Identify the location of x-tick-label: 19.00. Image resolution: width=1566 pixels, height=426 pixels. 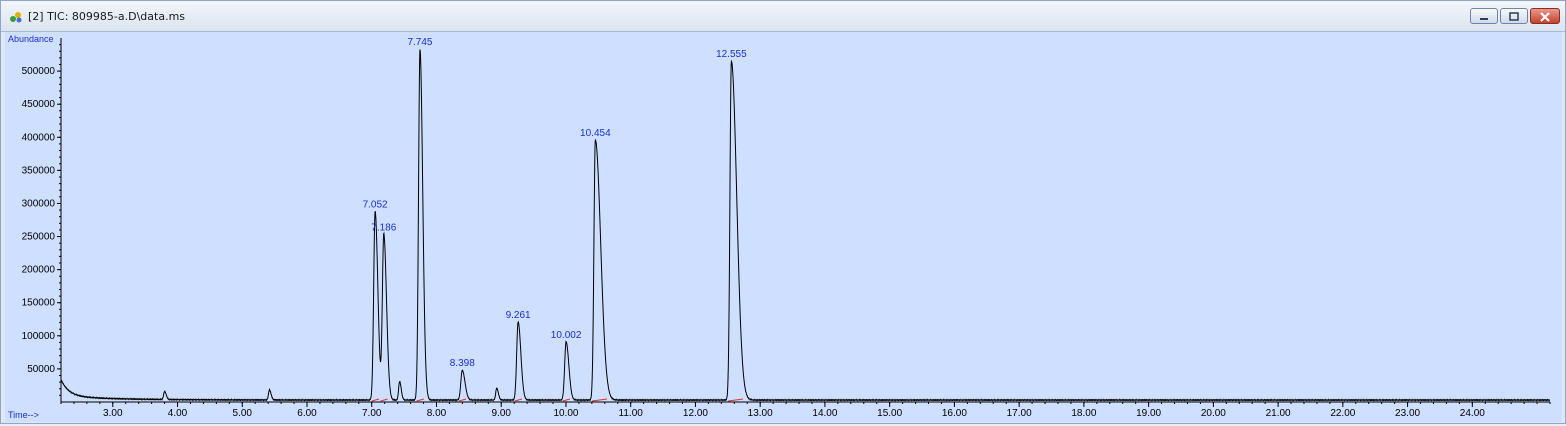
(1148, 413).